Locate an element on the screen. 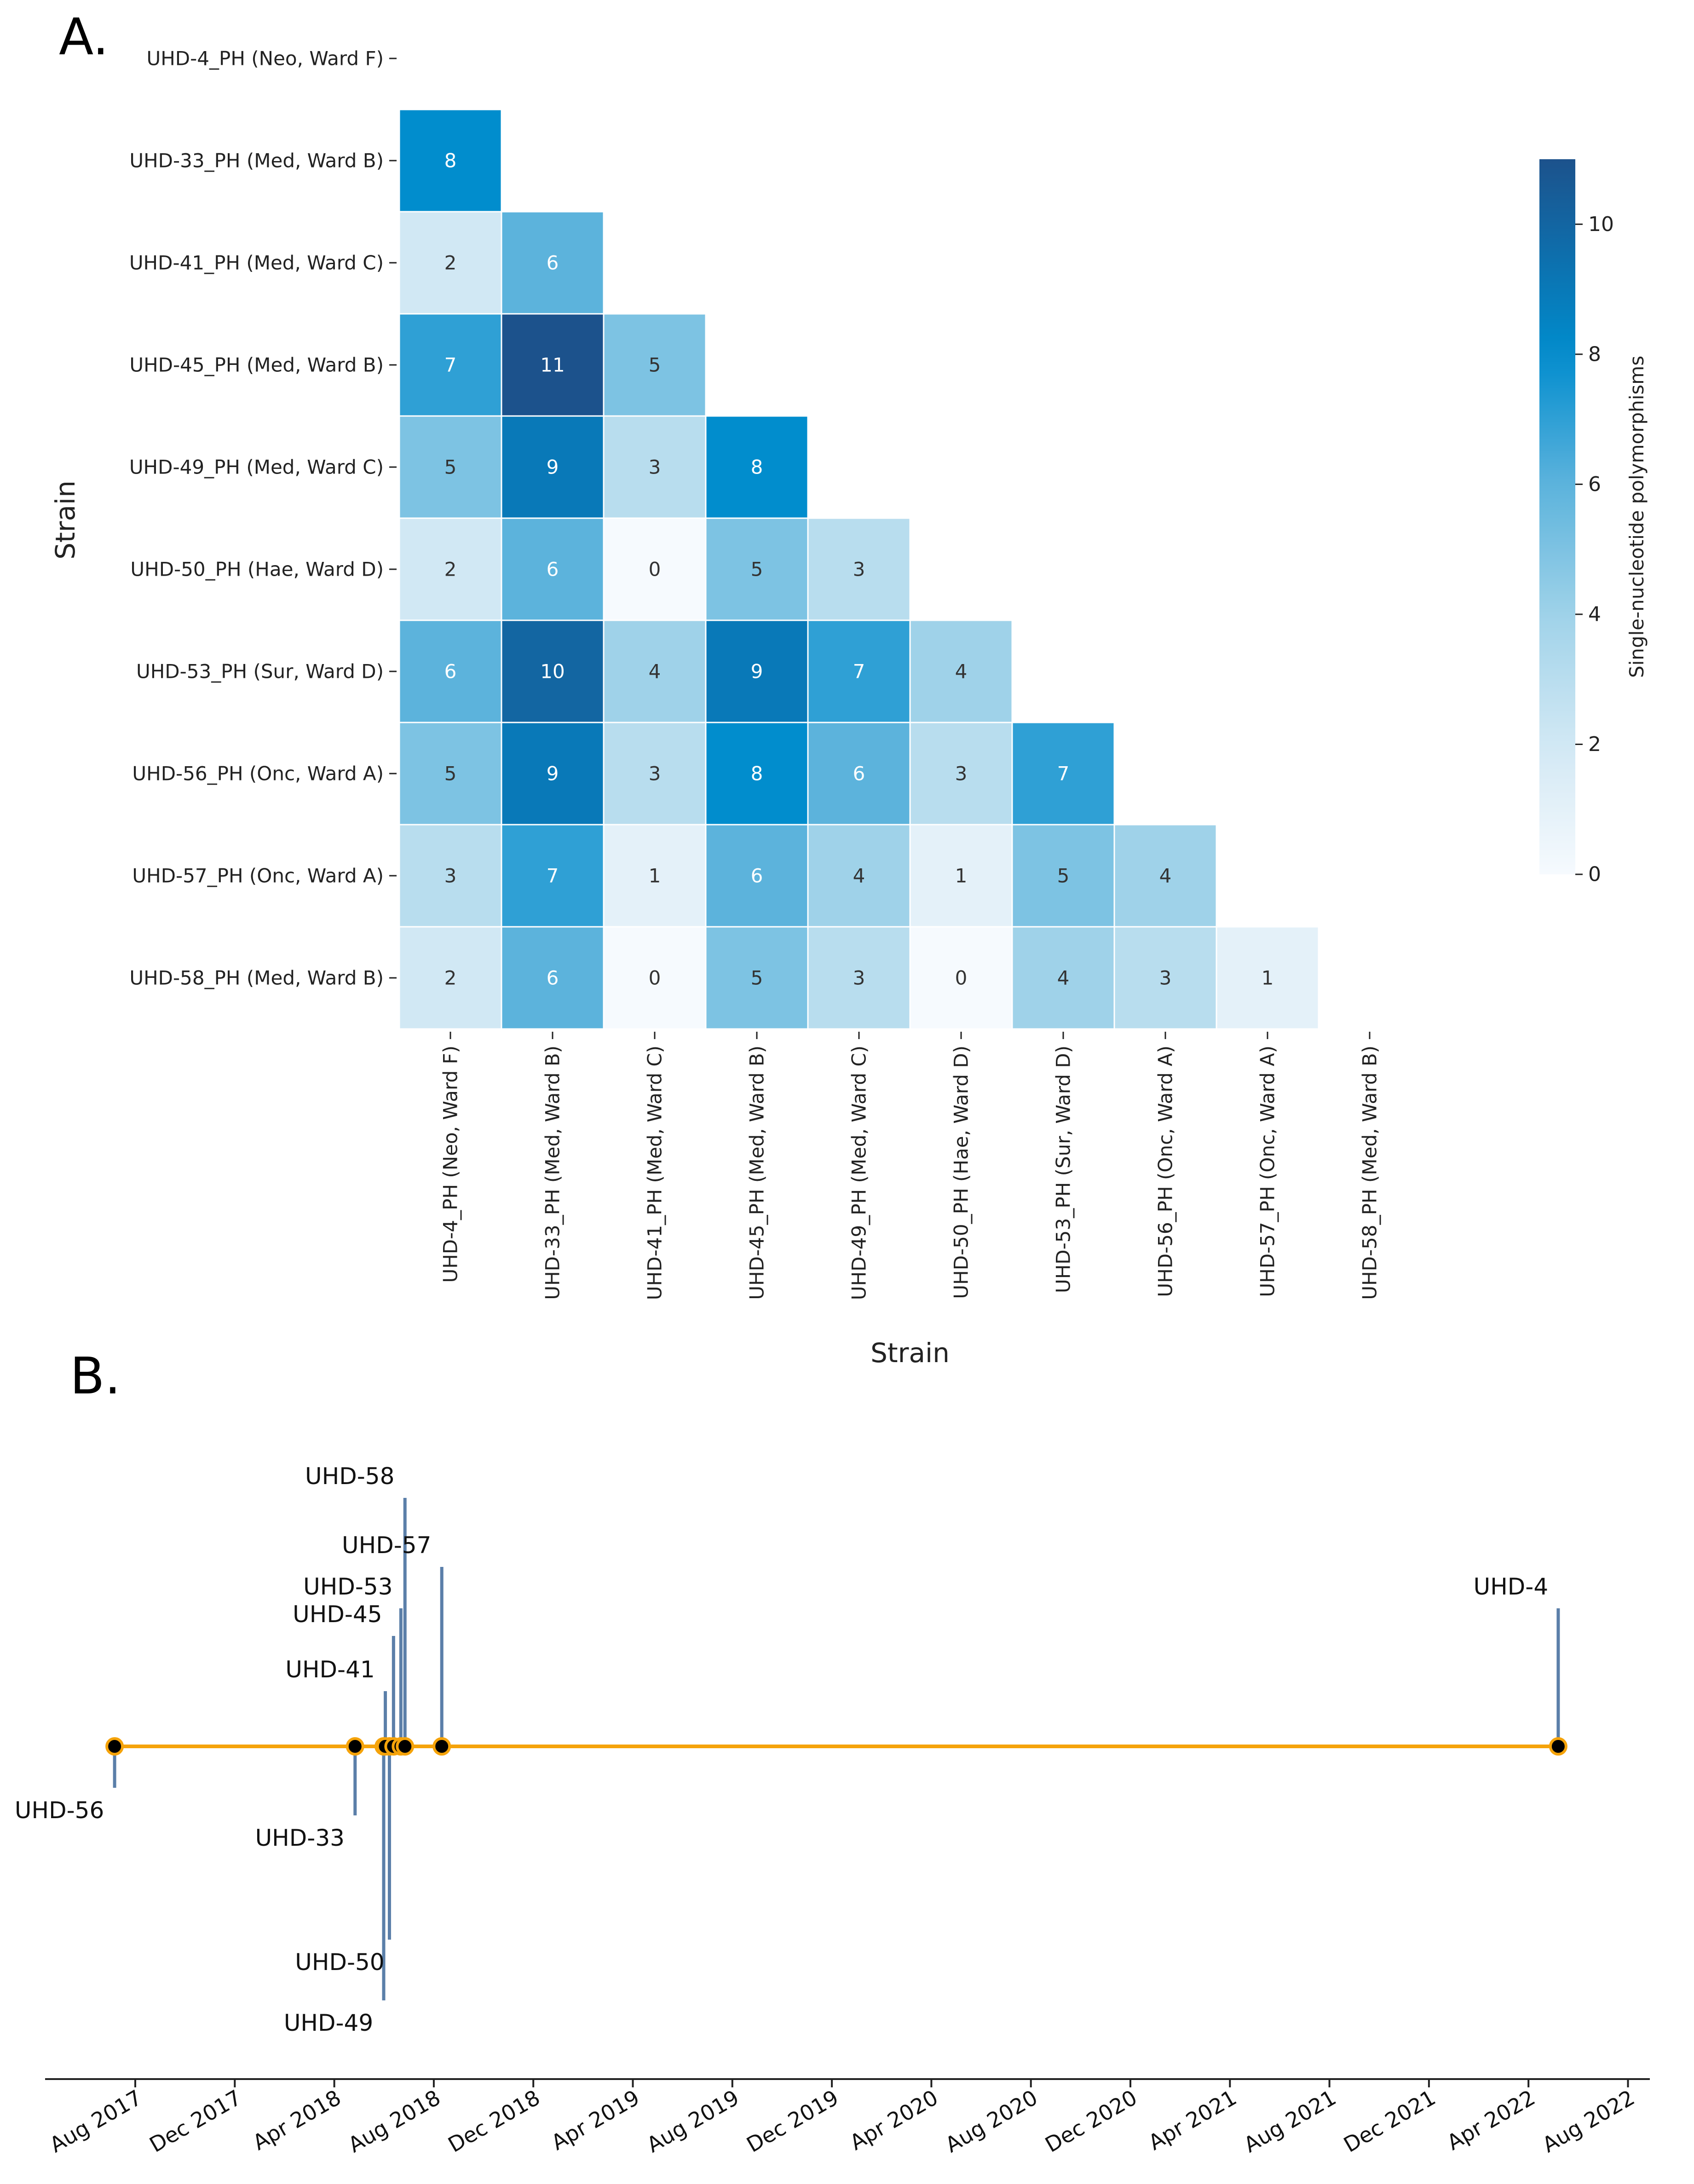 The height and width of the screenshot is (2184, 1694). row-label-uhd-41-ph-med-ward-c: UHD-41_PH (Med, Ward C) is located at coordinates (256, 263).